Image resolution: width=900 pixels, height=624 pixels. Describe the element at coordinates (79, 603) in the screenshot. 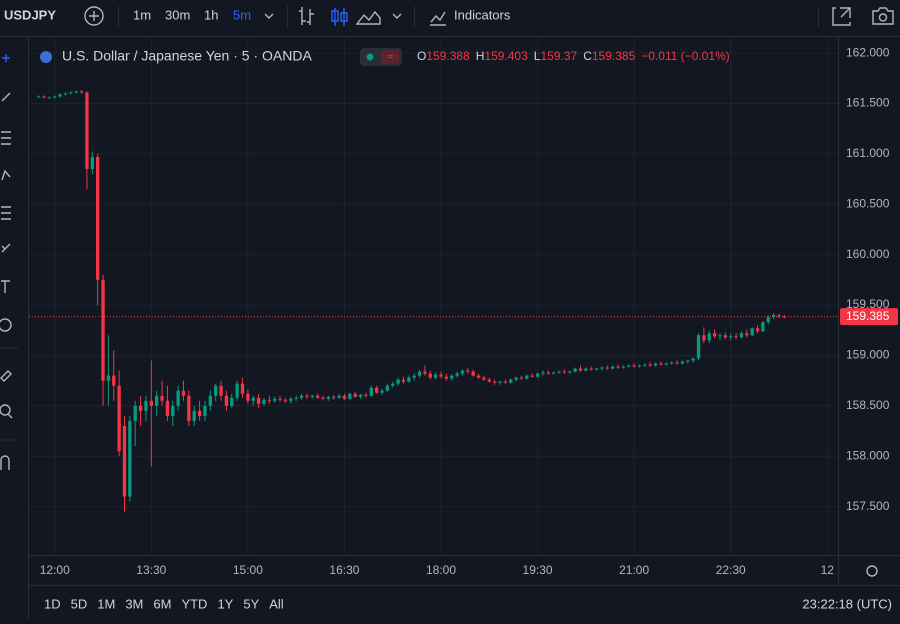

I see `range-button: 5D` at that location.